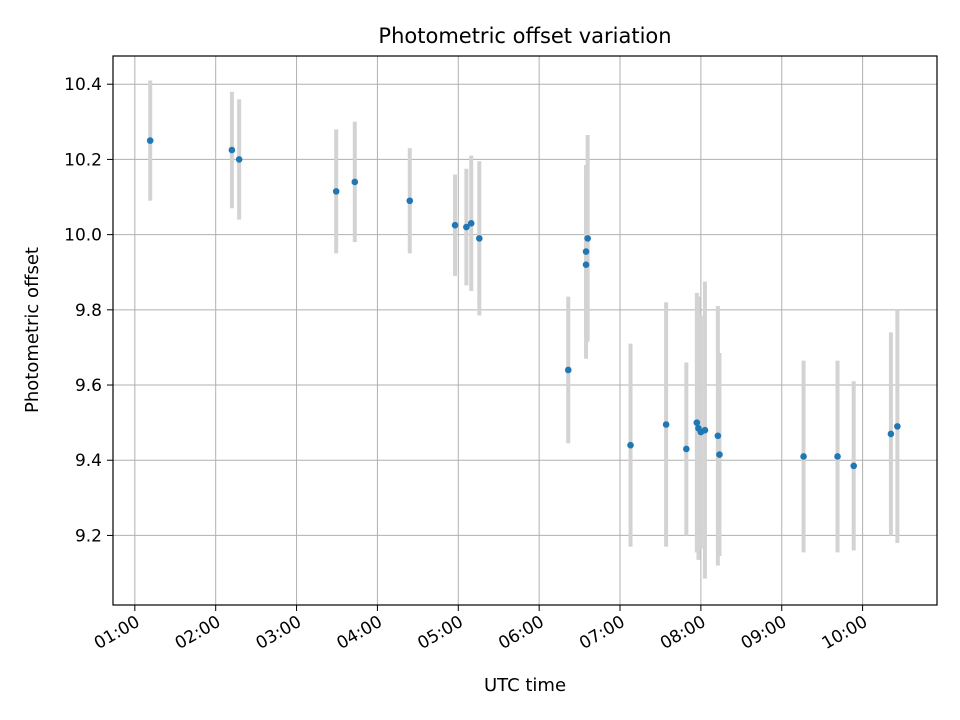 This screenshot has width=960, height=720. I want to click on y-tick-label: 9.2, so click(88, 536).